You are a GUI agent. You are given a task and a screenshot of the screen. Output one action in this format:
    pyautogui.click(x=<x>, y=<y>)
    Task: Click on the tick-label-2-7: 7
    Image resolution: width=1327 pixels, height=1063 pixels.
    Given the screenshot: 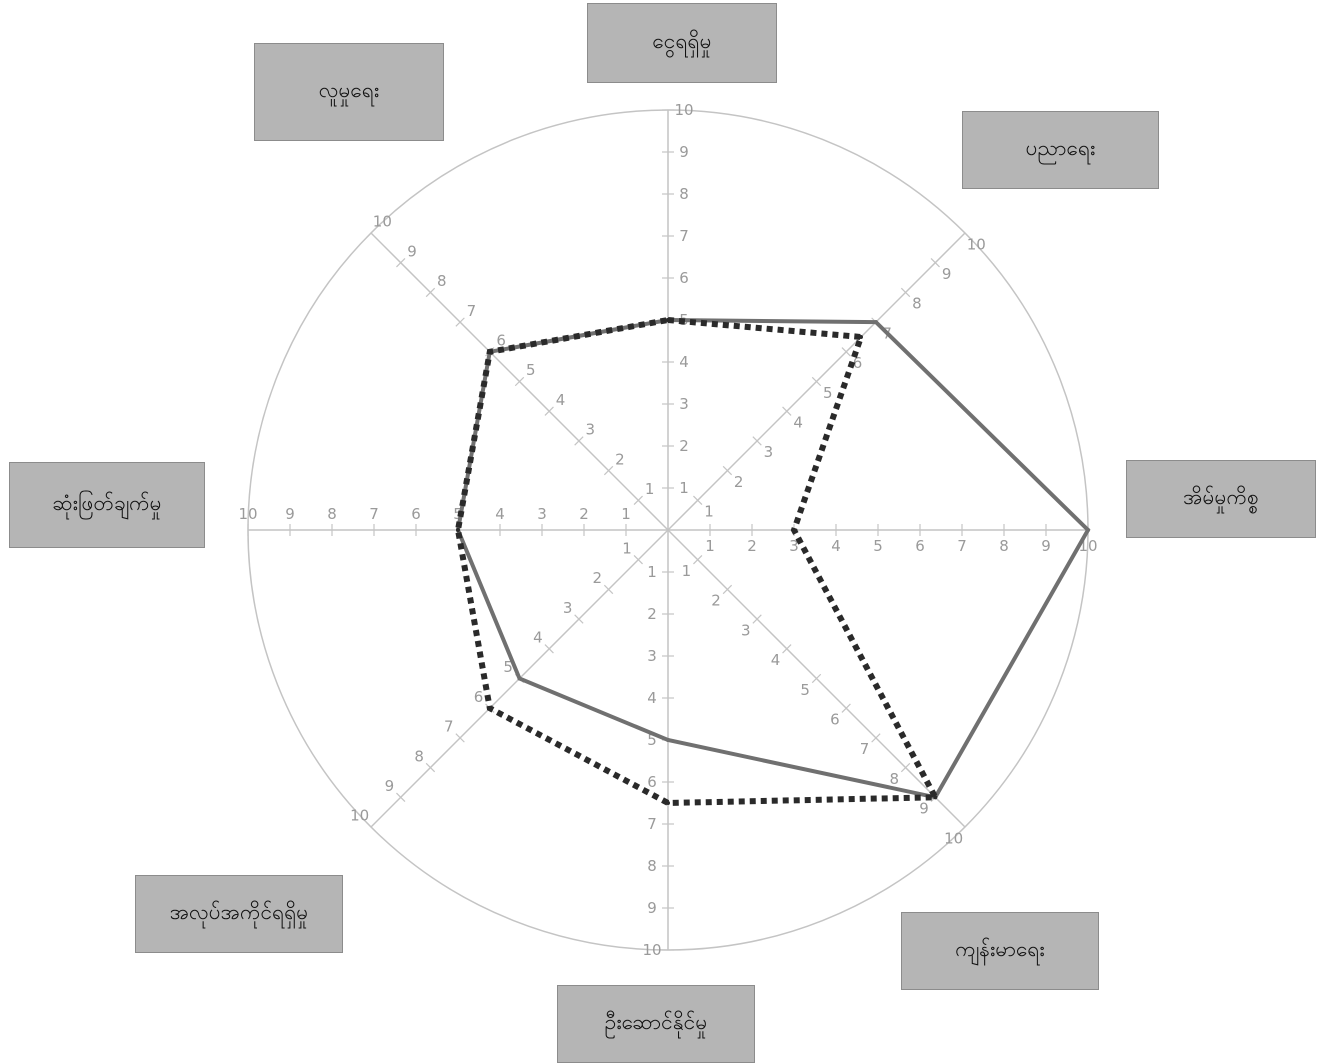 What is the action you would take?
    pyautogui.click(x=962, y=546)
    